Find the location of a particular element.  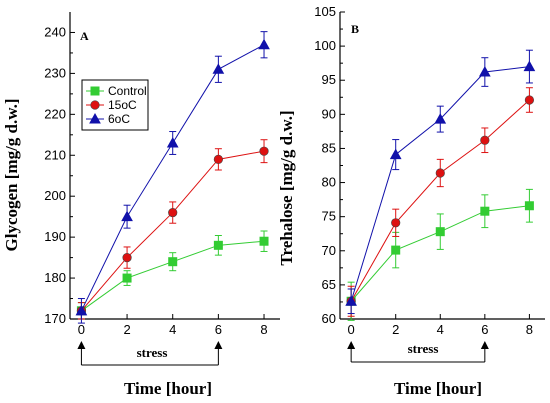

panel-b-y-axis-label: Trehalose [mg/g d.w.] is located at coordinates (286, 187).